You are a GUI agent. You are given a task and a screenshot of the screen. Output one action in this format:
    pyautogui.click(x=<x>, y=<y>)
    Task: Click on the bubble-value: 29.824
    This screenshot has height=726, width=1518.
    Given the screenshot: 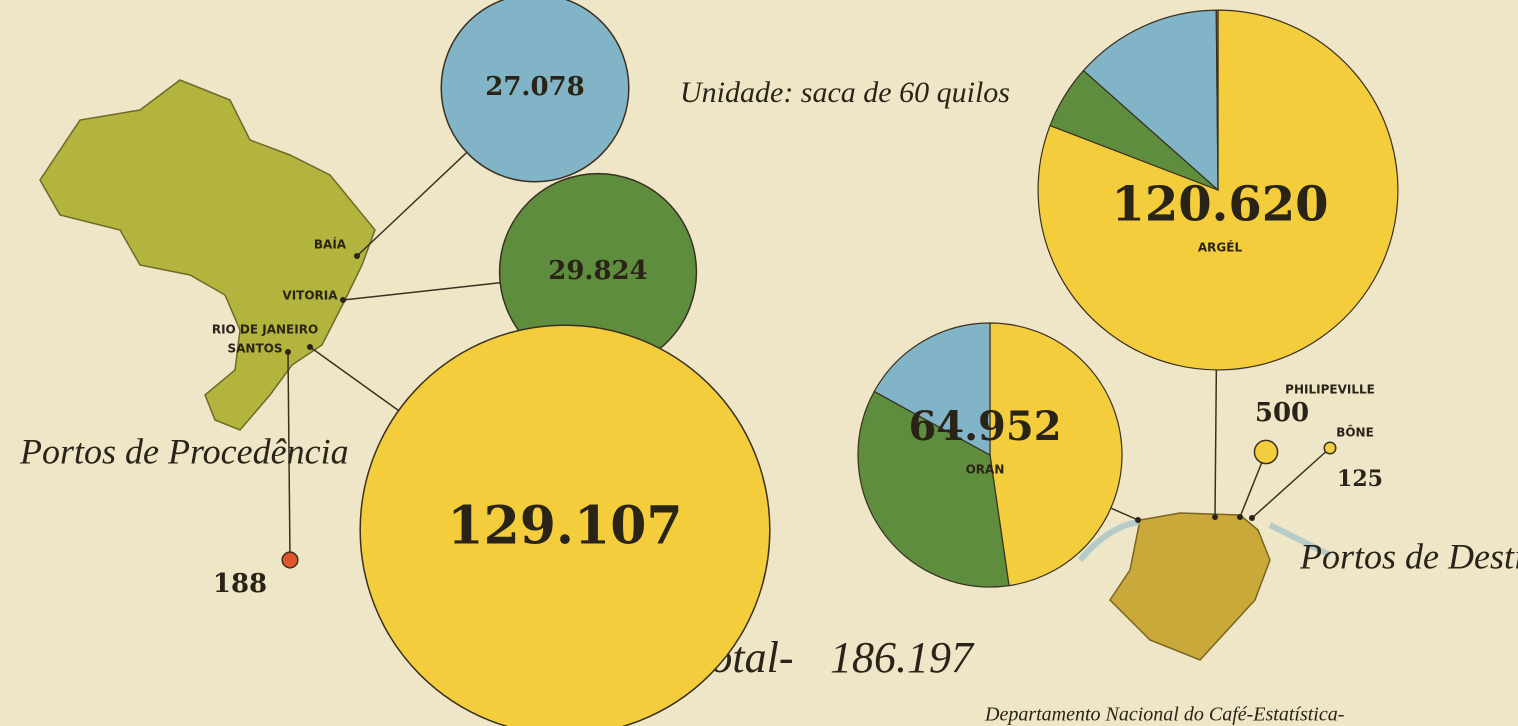 What is the action you would take?
    pyautogui.click(x=598, y=271)
    